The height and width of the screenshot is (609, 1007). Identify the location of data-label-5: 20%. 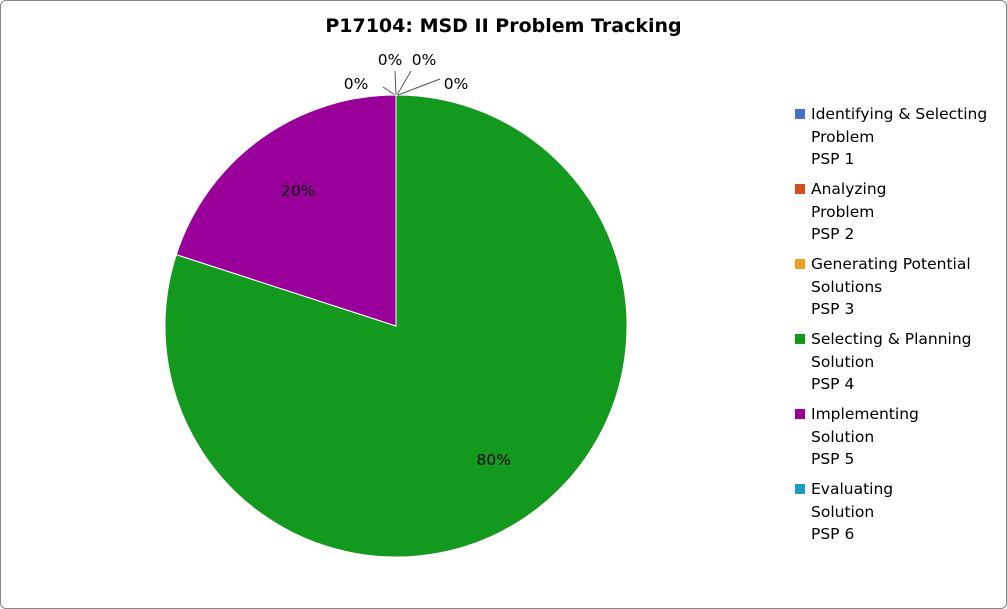
(298, 191).